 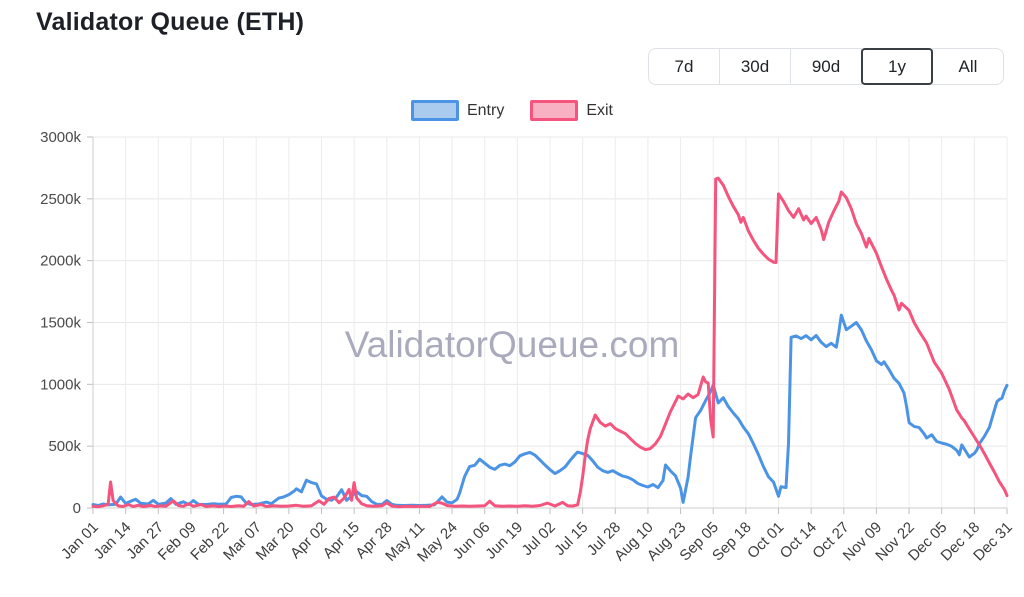 What do you see at coordinates (539, 539) in the screenshot?
I see `x-axis-label: Jul 02` at bounding box center [539, 539].